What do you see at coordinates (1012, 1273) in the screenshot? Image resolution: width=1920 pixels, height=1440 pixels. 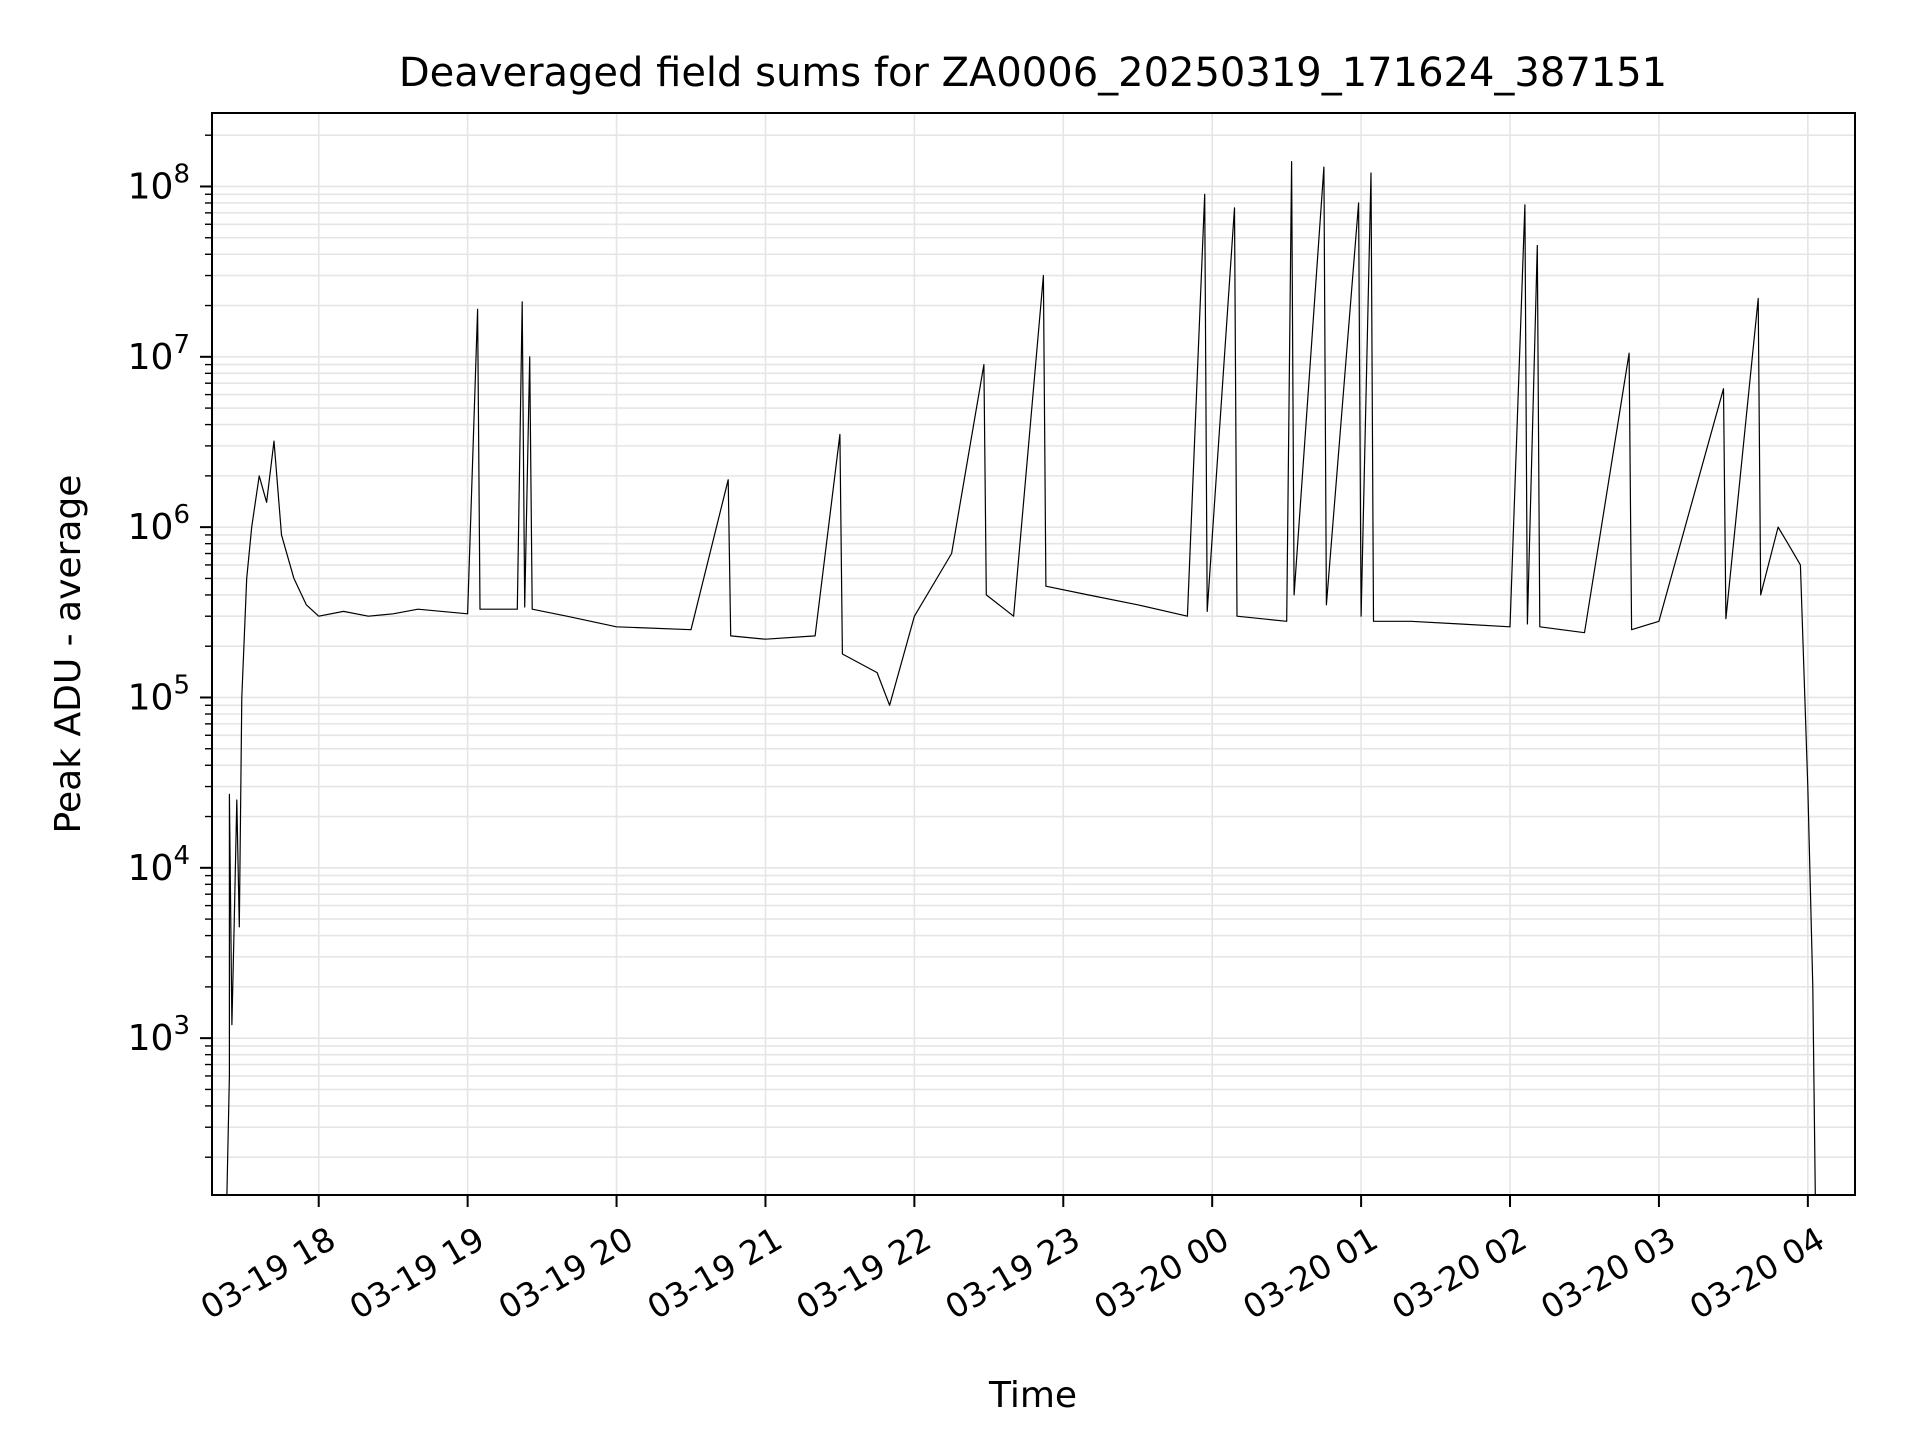 I see `x-tick-label: 03-19 23` at bounding box center [1012, 1273].